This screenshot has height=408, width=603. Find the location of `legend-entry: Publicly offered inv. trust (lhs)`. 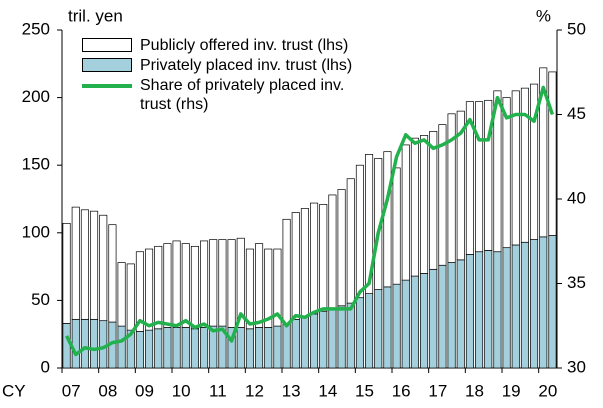

legend-entry: Publicly offered inv. trust (lhs) is located at coordinates (232, 45).